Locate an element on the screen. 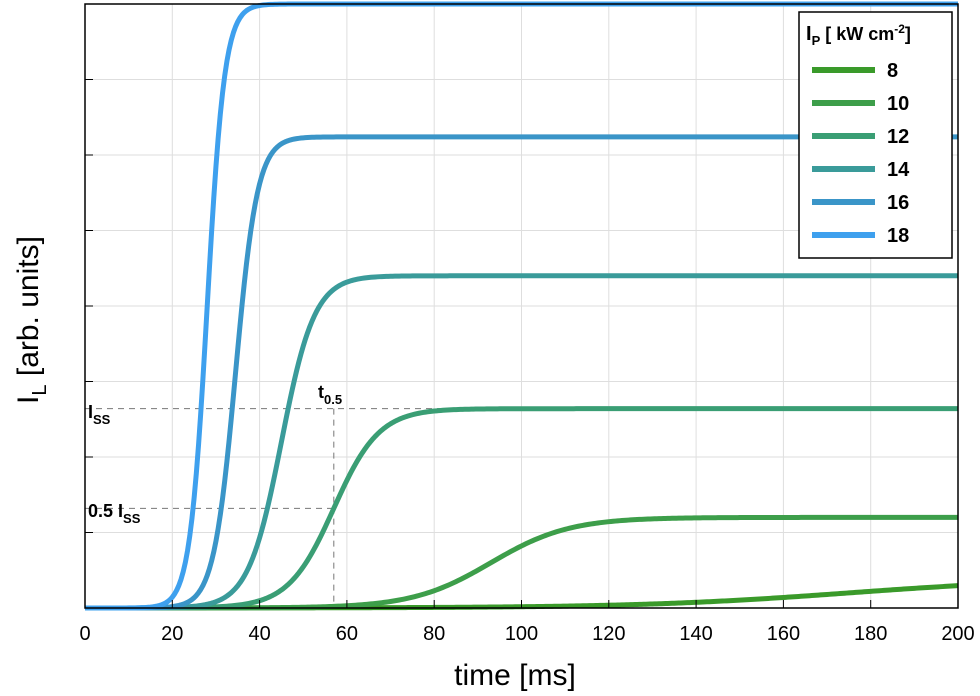  y-axis-title: IL [arb. units] is located at coordinates (31, 320).